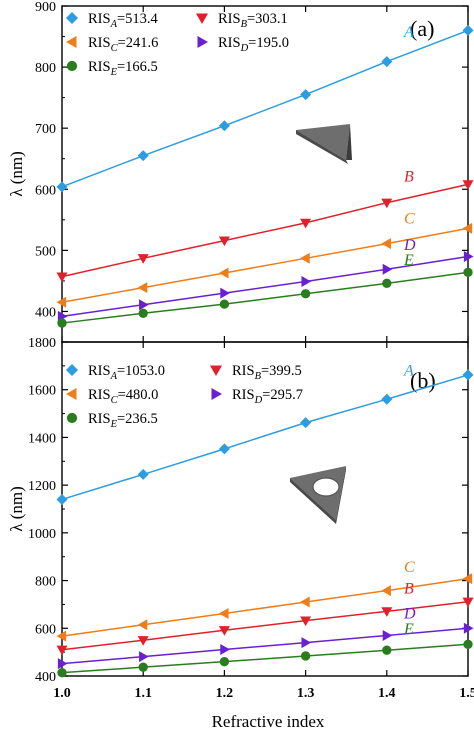  I want to click on legend-label: RISB=303.1, so click(253, 20).